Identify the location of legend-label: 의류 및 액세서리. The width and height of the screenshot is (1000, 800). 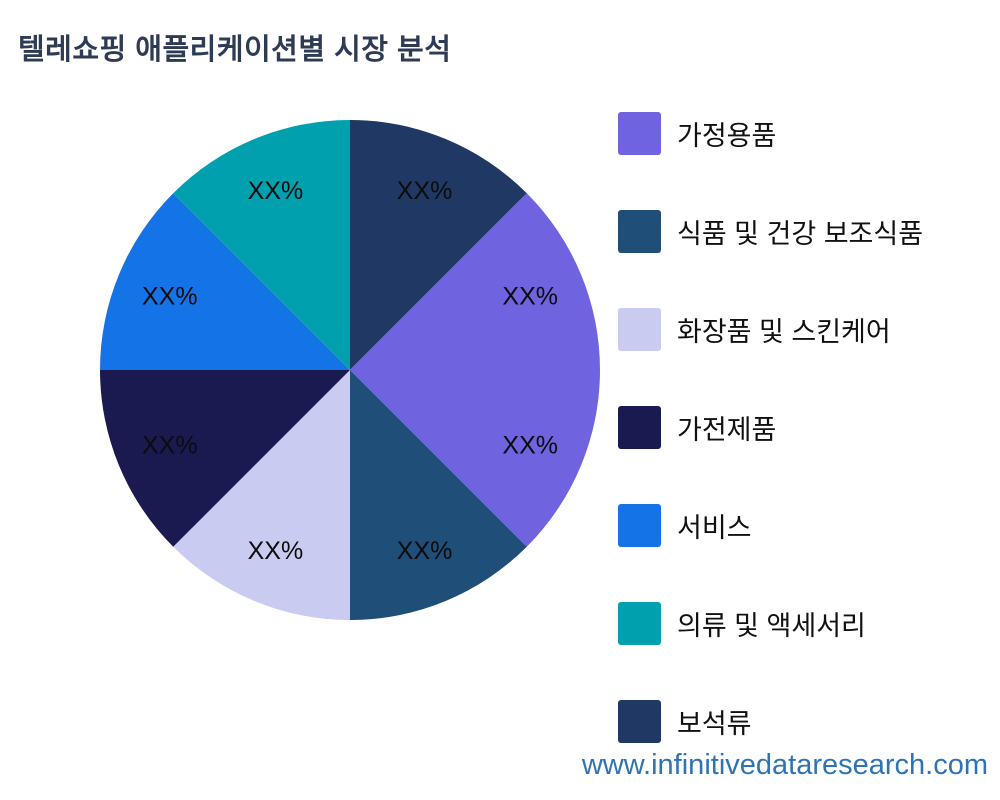
(771, 626).